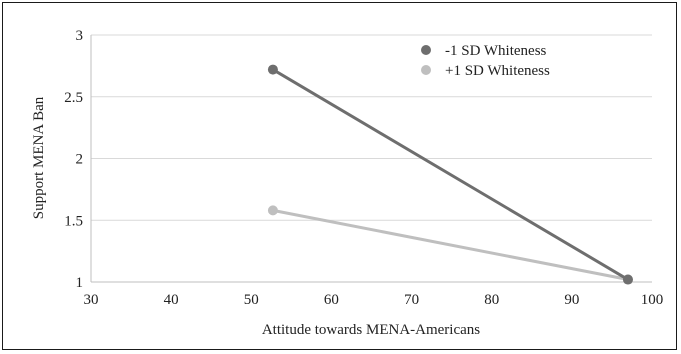 This screenshot has height=354, width=681. Describe the element at coordinates (171, 300) in the screenshot. I see `x-tick-label: 40` at that location.